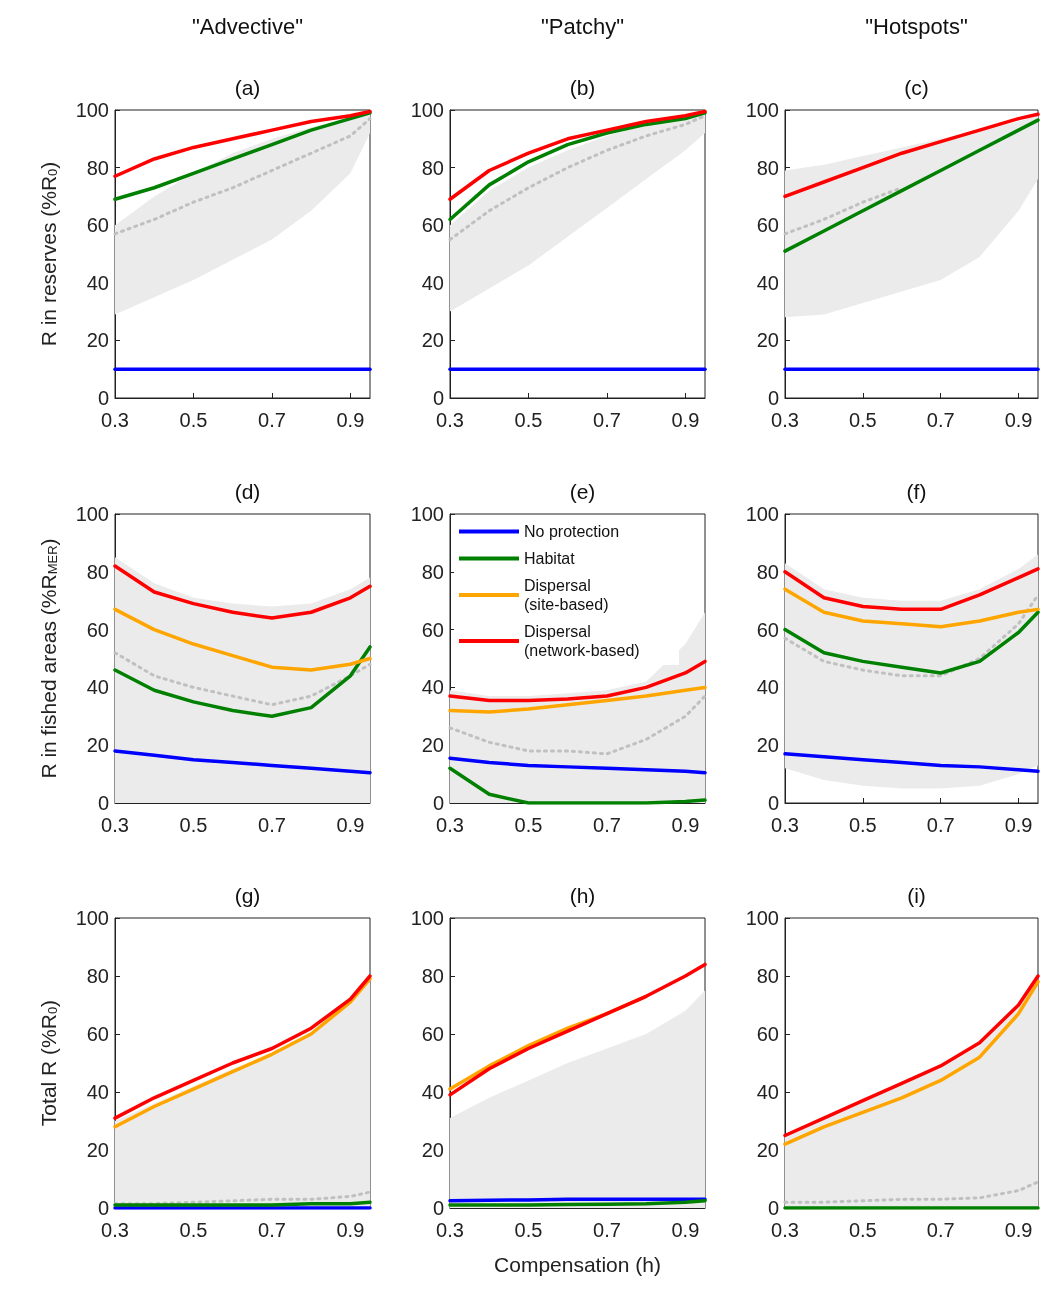  What do you see at coordinates (247, 26) in the screenshot?
I see `chart-subtitle: "Advective"` at bounding box center [247, 26].